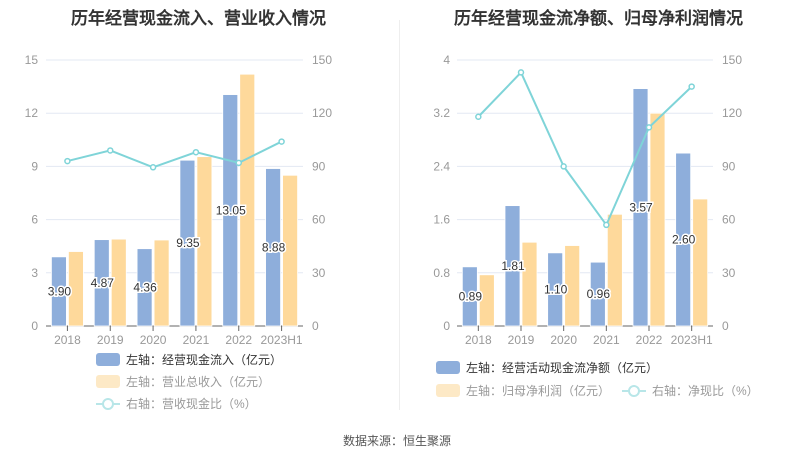 The width and height of the screenshot is (794, 459). I want to click on legend-label: 右轴：净现比（%）, so click(705, 390).